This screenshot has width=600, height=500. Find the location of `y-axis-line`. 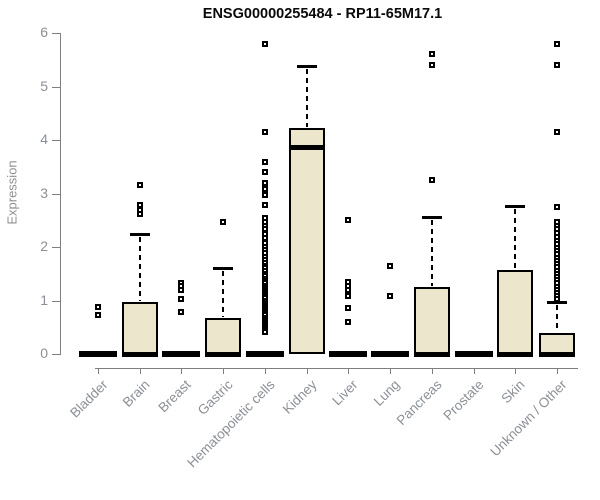

y-axis-line is located at coordinates (60, 194).